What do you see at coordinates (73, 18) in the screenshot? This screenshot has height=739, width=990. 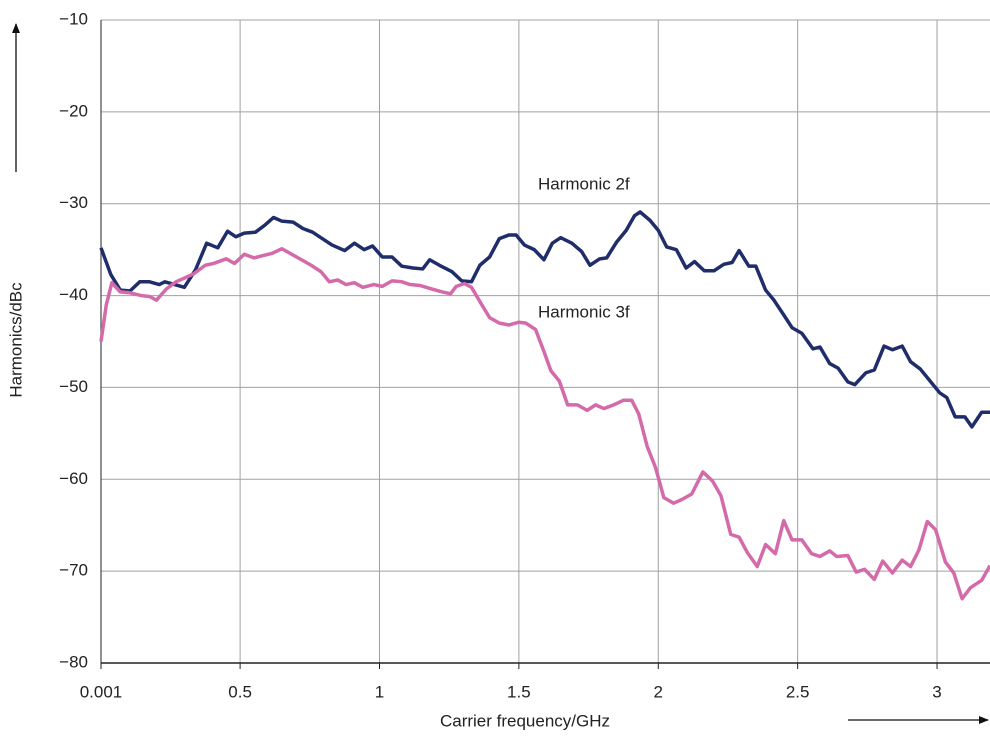 I see `y-tick-label: −10` at bounding box center [73, 18].